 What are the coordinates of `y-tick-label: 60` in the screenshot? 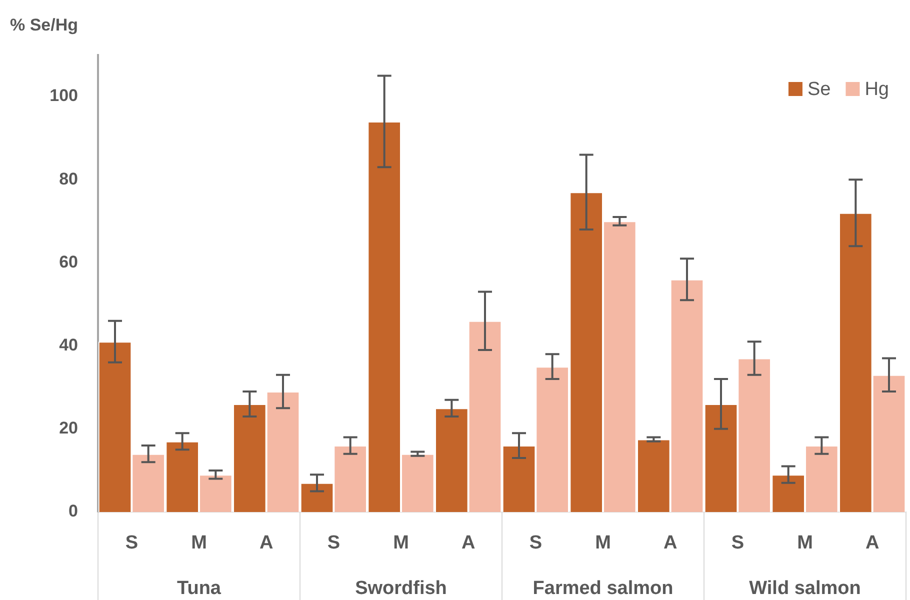 It's located at (68, 262).